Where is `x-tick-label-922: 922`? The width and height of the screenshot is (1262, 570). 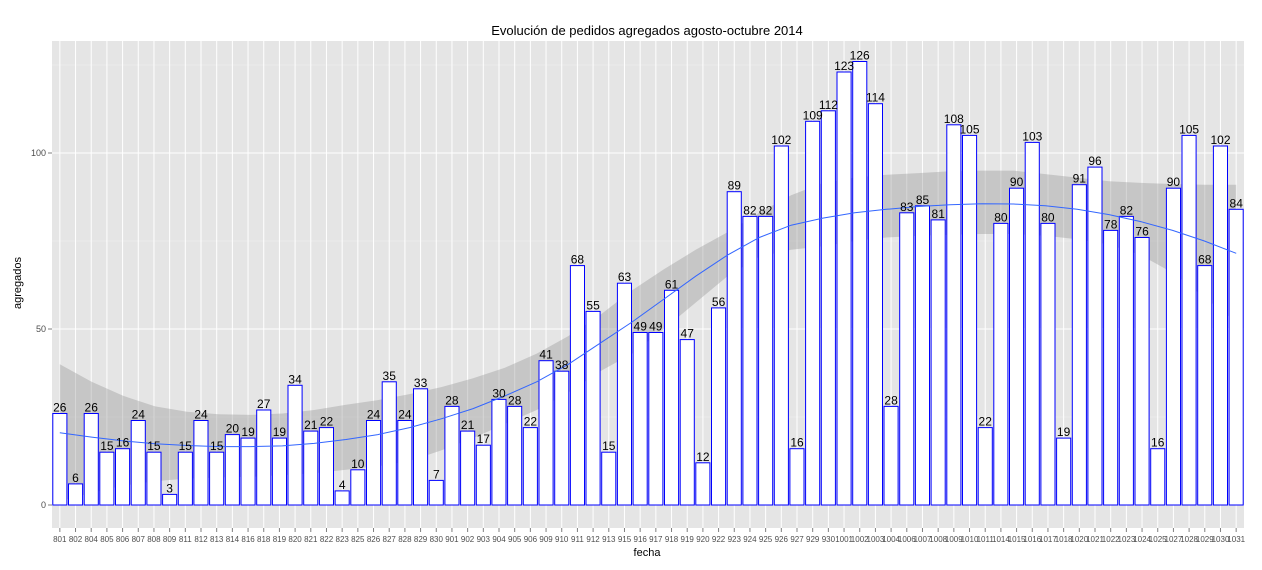
x-tick-label-922: 922 is located at coordinates (719, 539).